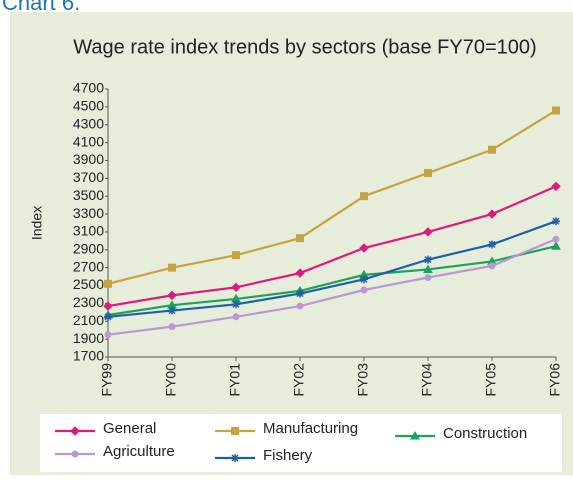  Describe the element at coordinates (485, 433) in the screenshot. I see `legend-label: Construction` at that location.